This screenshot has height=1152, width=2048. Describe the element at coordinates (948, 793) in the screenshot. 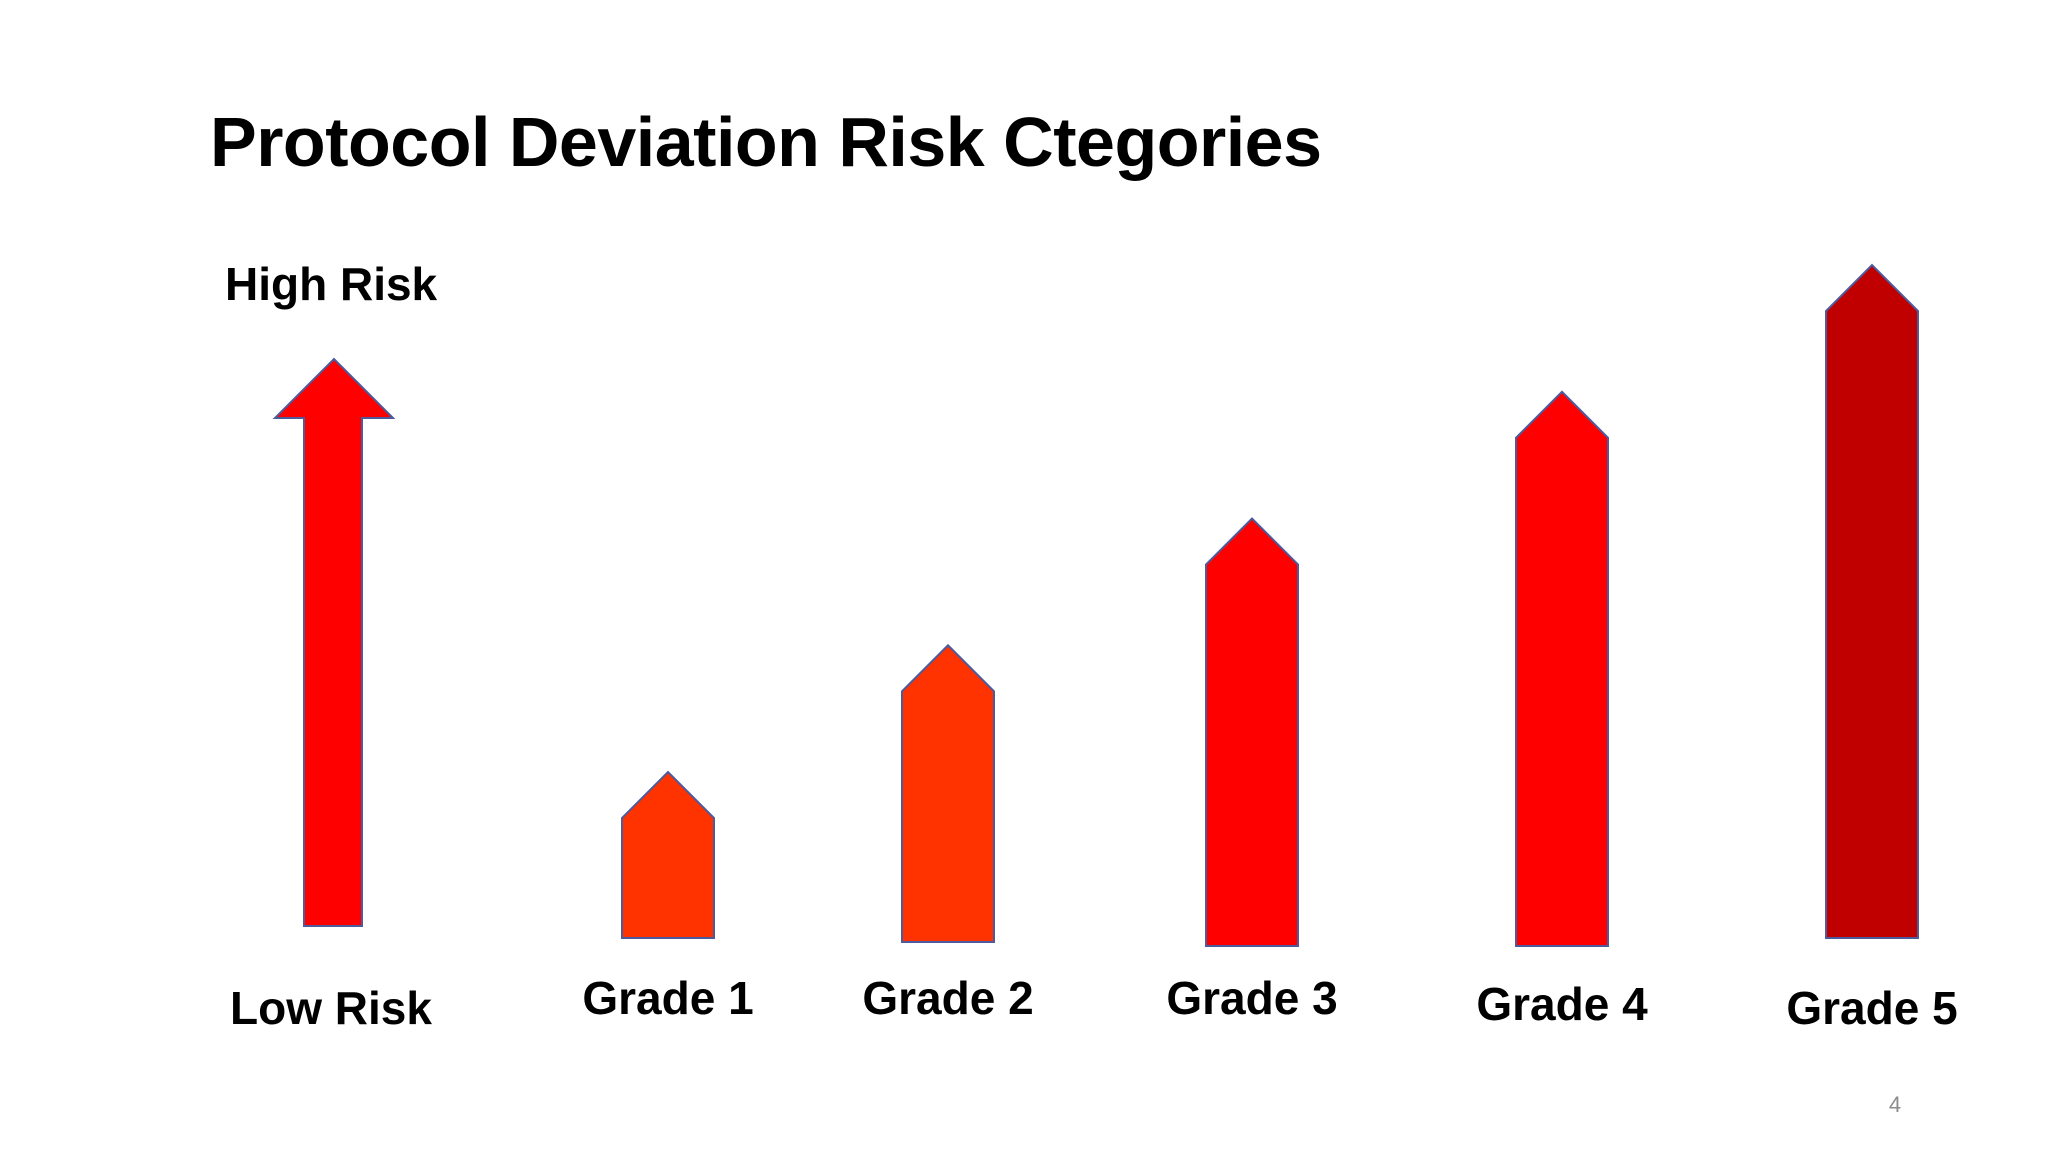

I see `grade-2-arrow` at that location.